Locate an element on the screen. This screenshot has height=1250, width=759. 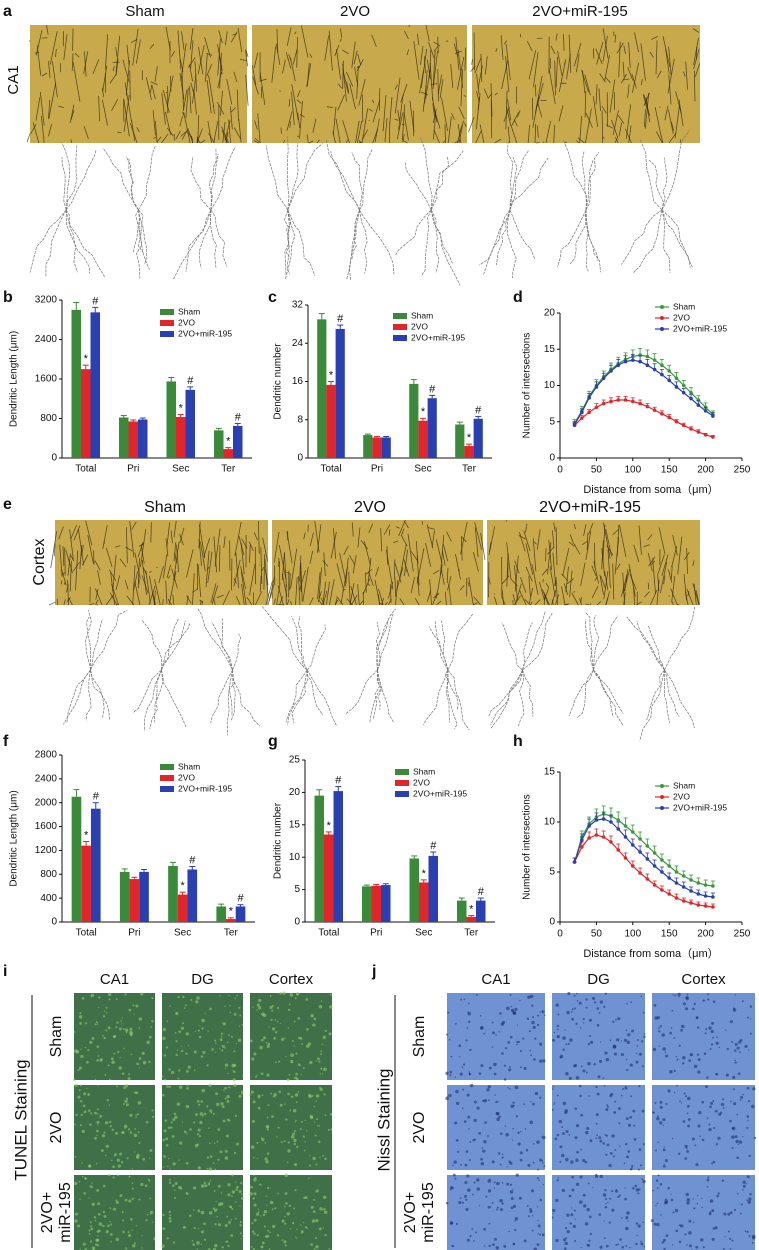
y-axis-label: Number of intersections is located at coordinates (527, 847).